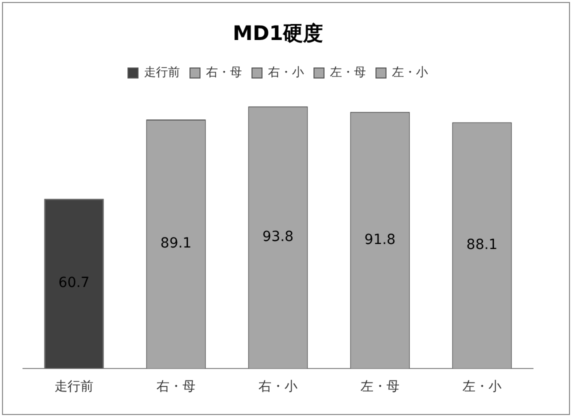 This screenshot has width=574, height=419. What do you see at coordinates (278, 237) in the screenshot?
I see `data-label: 93.8` at bounding box center [278, 237].